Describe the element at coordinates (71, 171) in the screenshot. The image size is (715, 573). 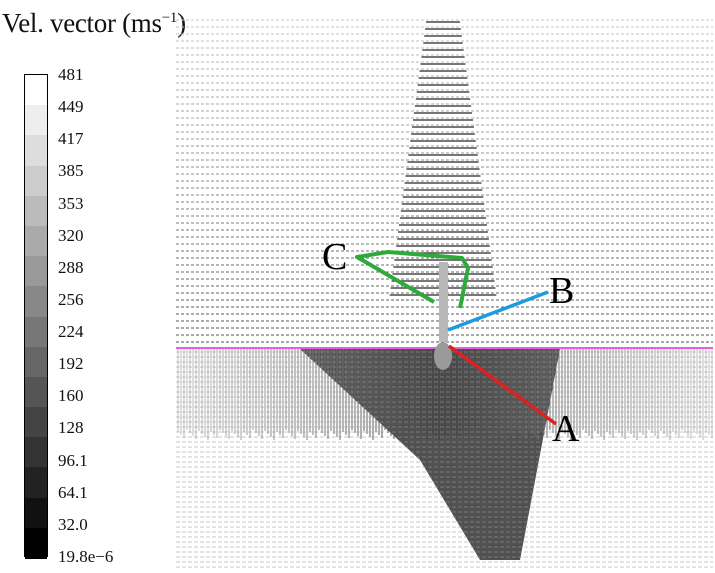
I see `colorbar-tick-label: 385` at that location.